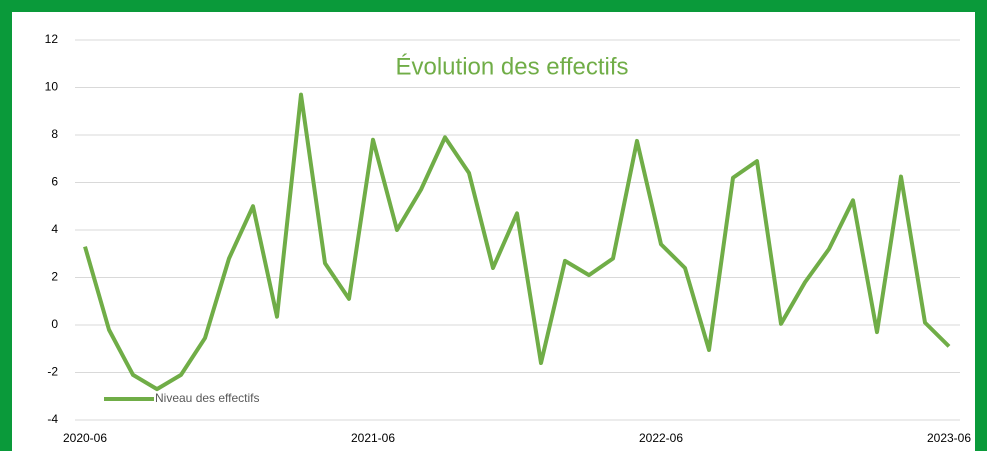  I want to click on y-tick-label: 4, so click(54, 229).